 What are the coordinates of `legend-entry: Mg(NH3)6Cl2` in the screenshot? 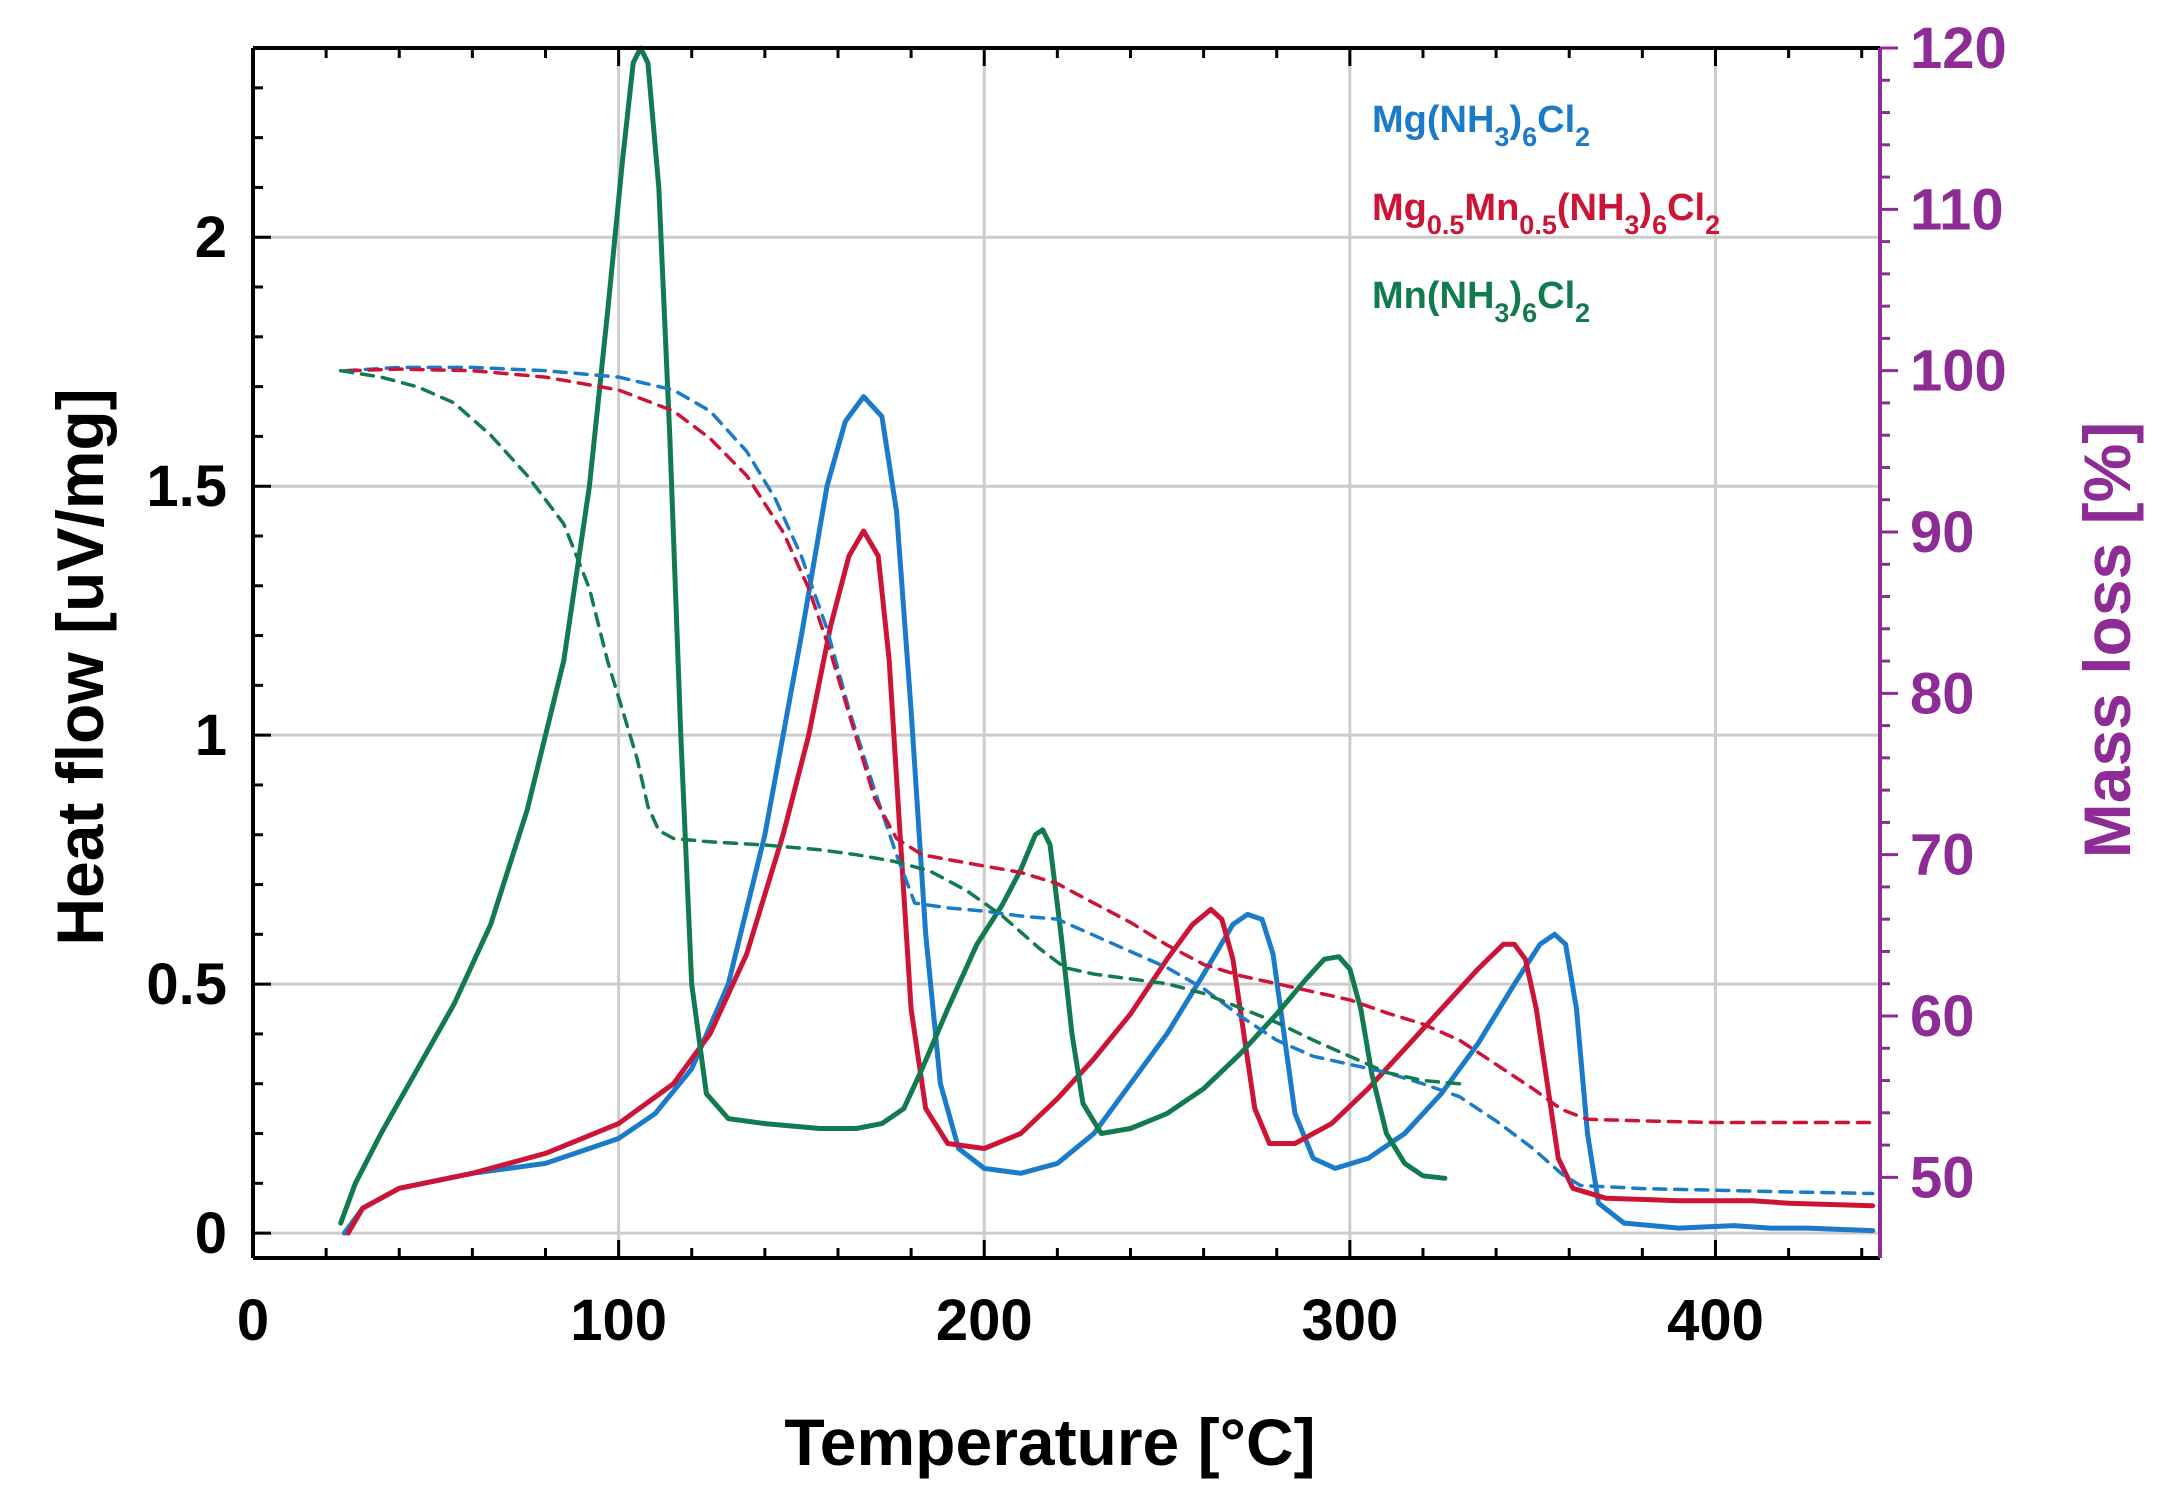 It's located at (1481, 125).